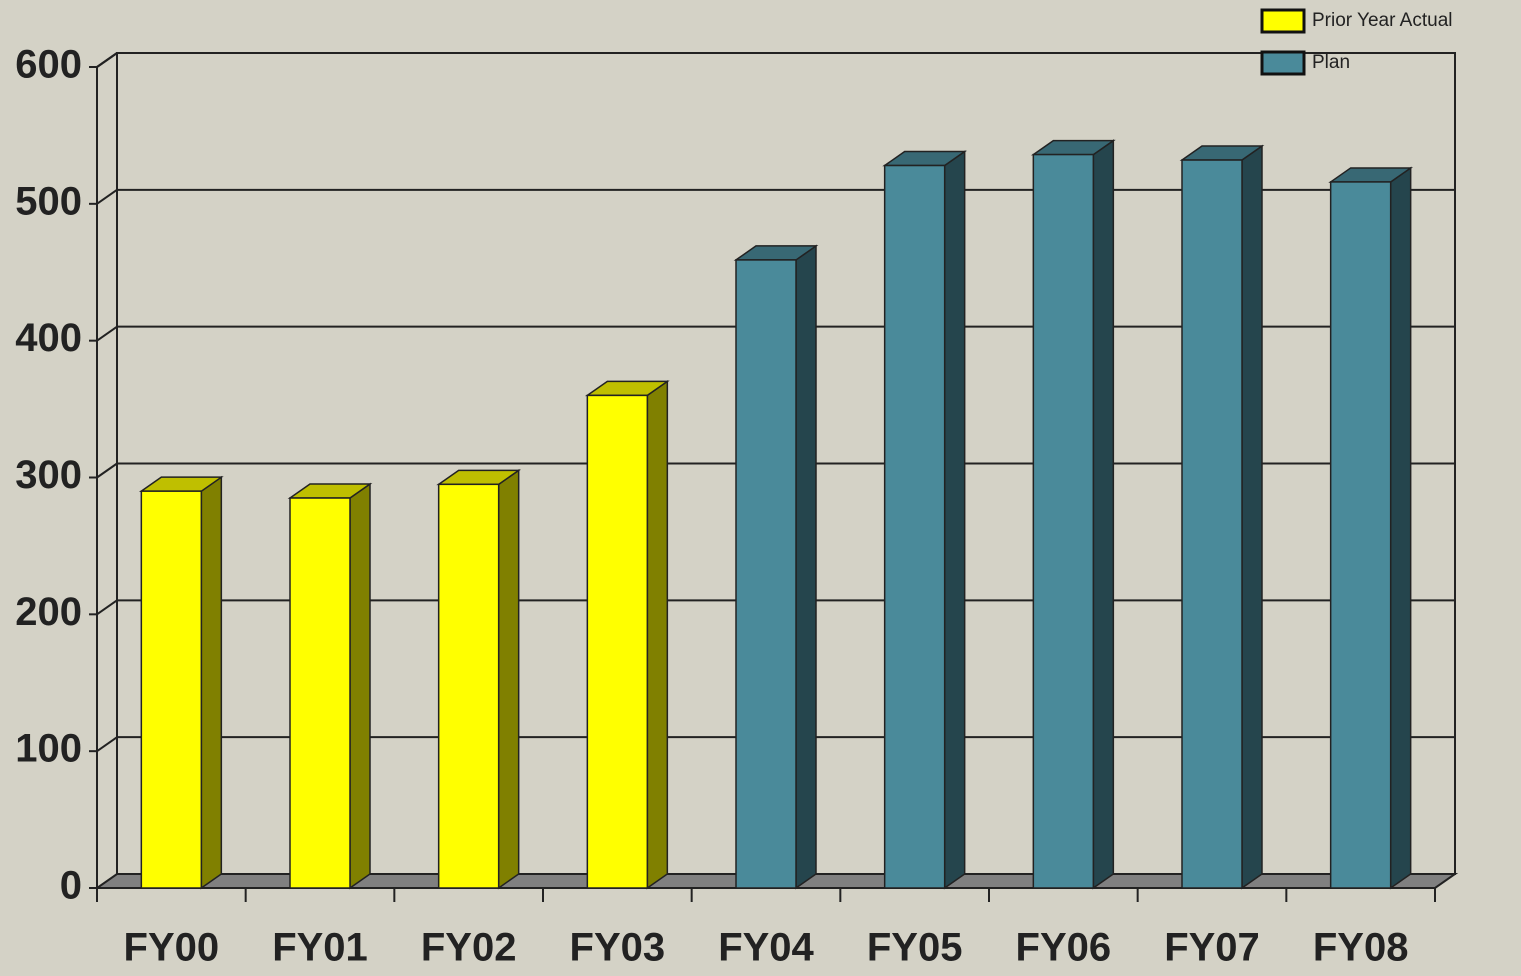 The height and width of the screenshot is (976, 1521). What do you see at coordinates (48, 749) in the screenshot?
I see `y-tick-label: 100` at bounding box center [48, 749].